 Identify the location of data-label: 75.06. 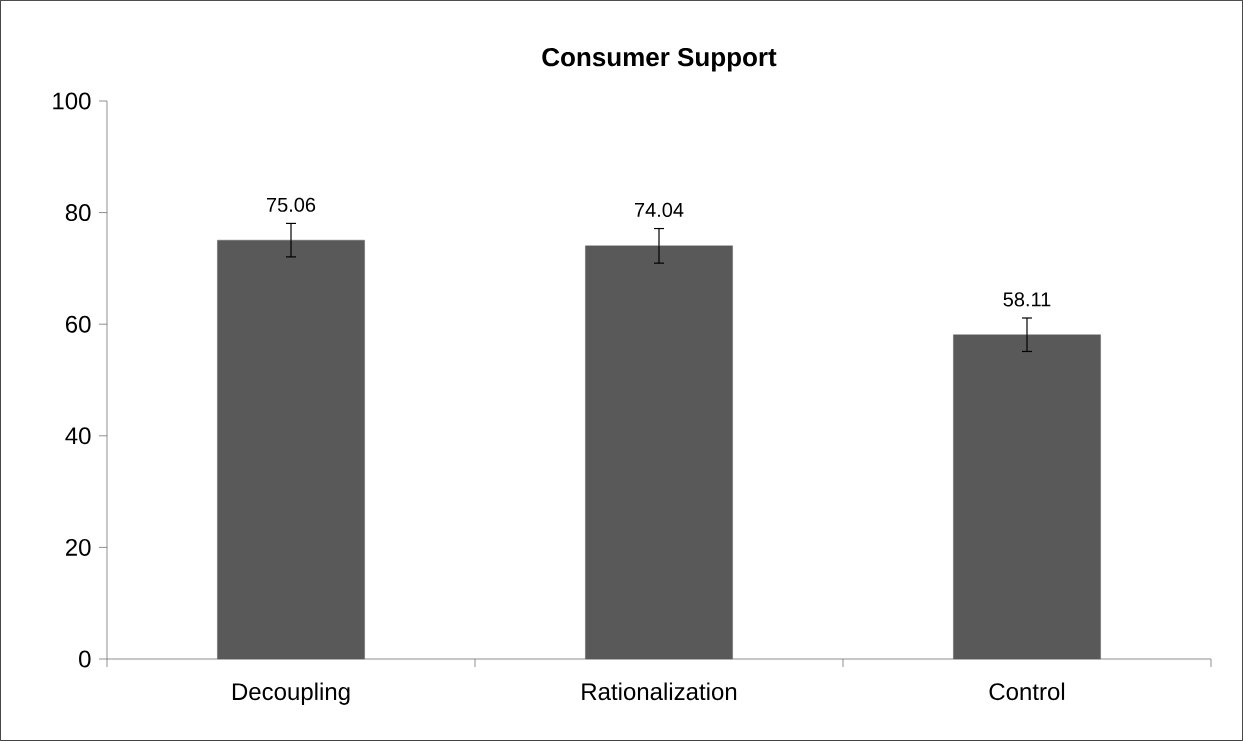
(291, 204).